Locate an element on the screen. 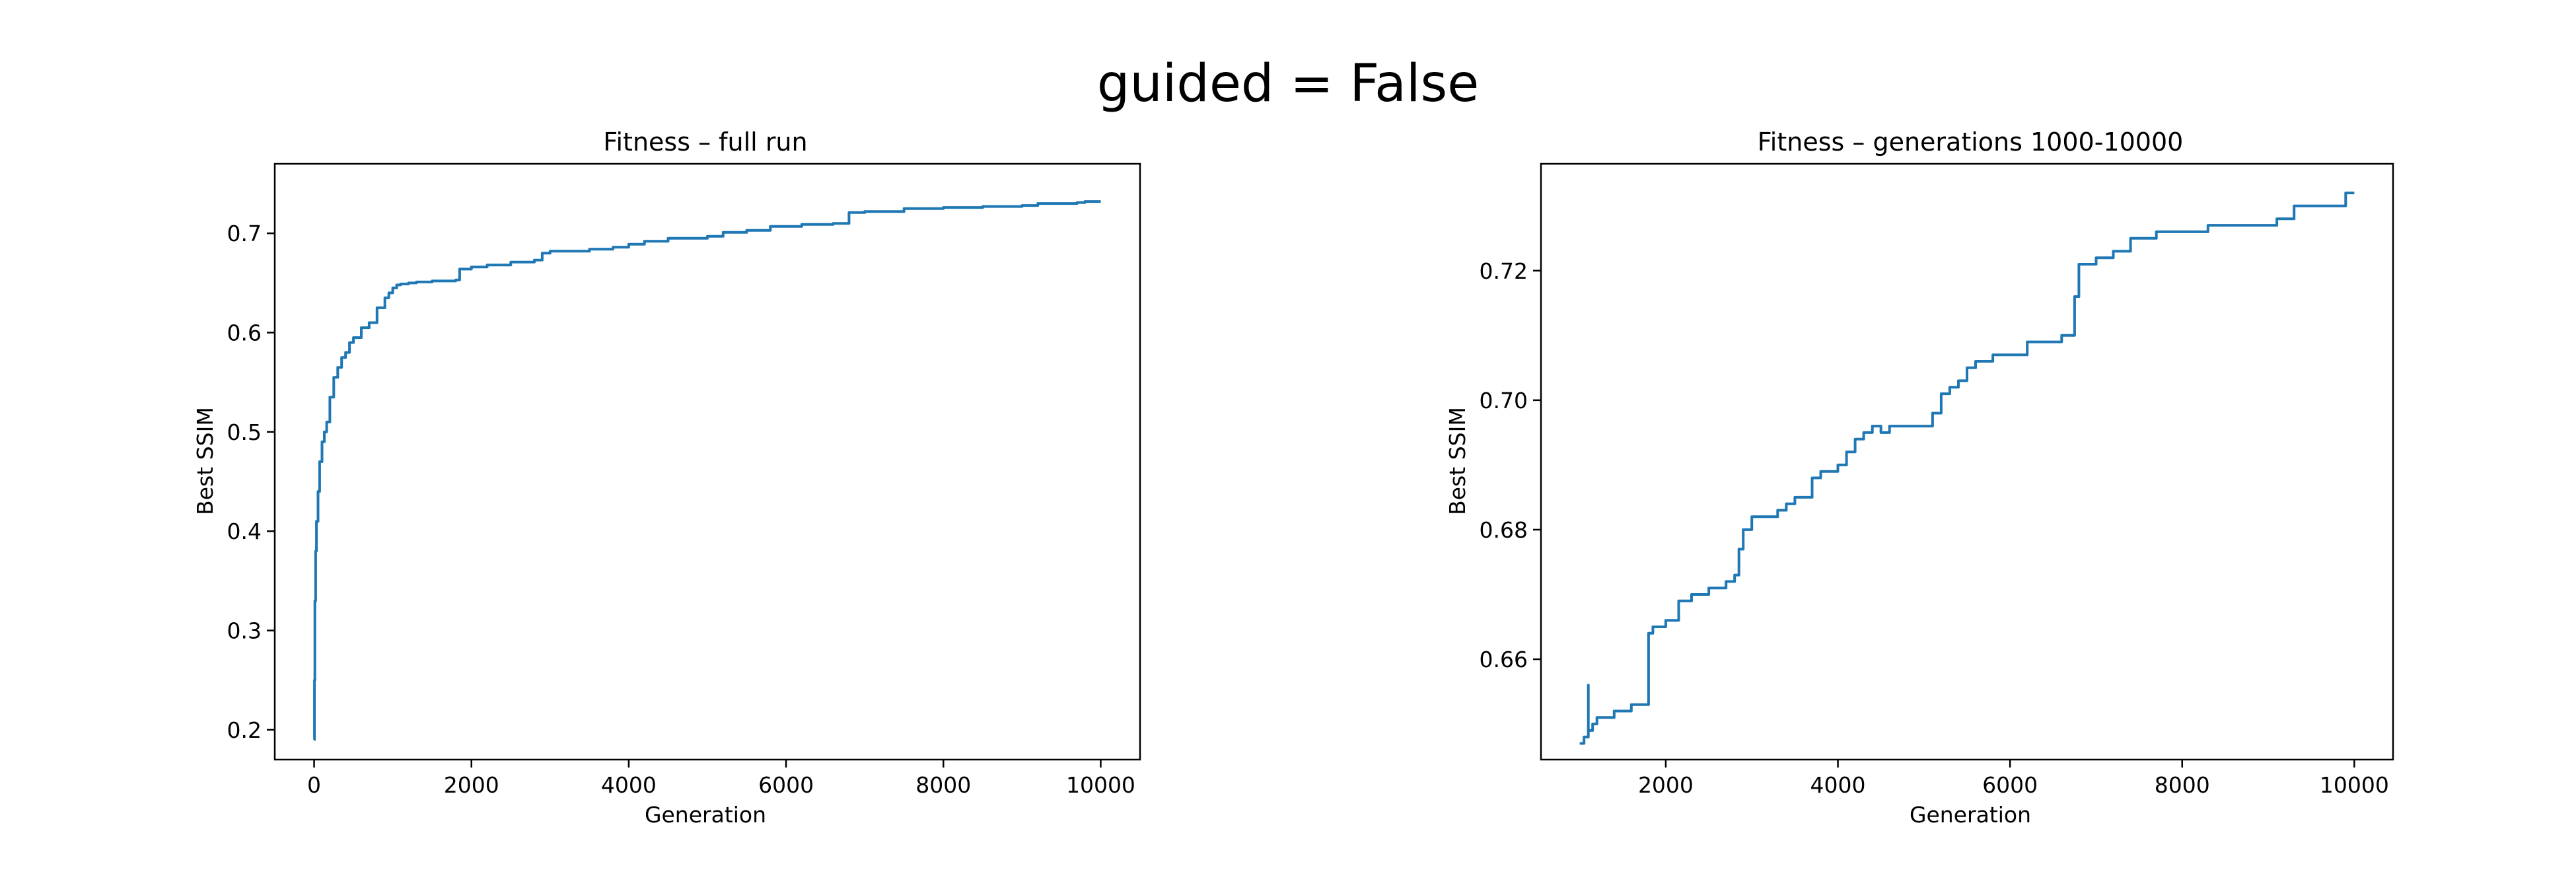 The width and height of the screenshot is (2576, 895). y-tick-label: 0.66 is located at coordinates (1504, 659).